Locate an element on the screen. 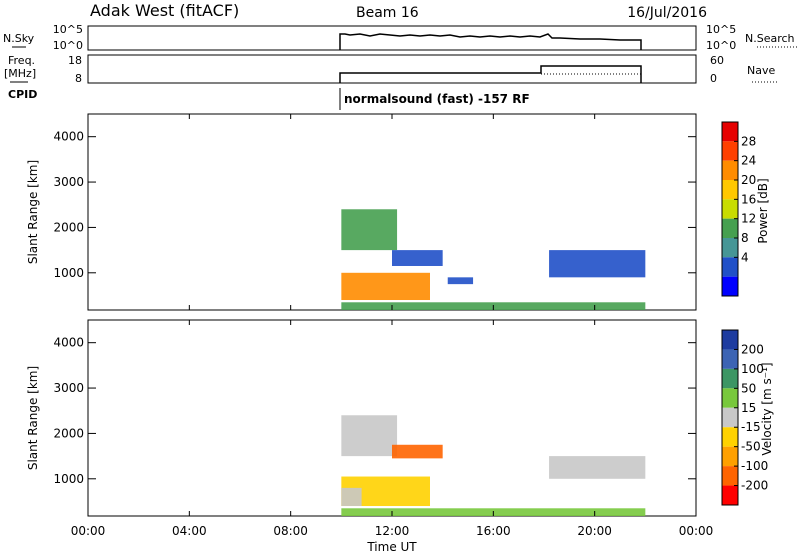 This screenshot has width=800, height=554. velocity-data-marks is located at coordinates (493, 465).